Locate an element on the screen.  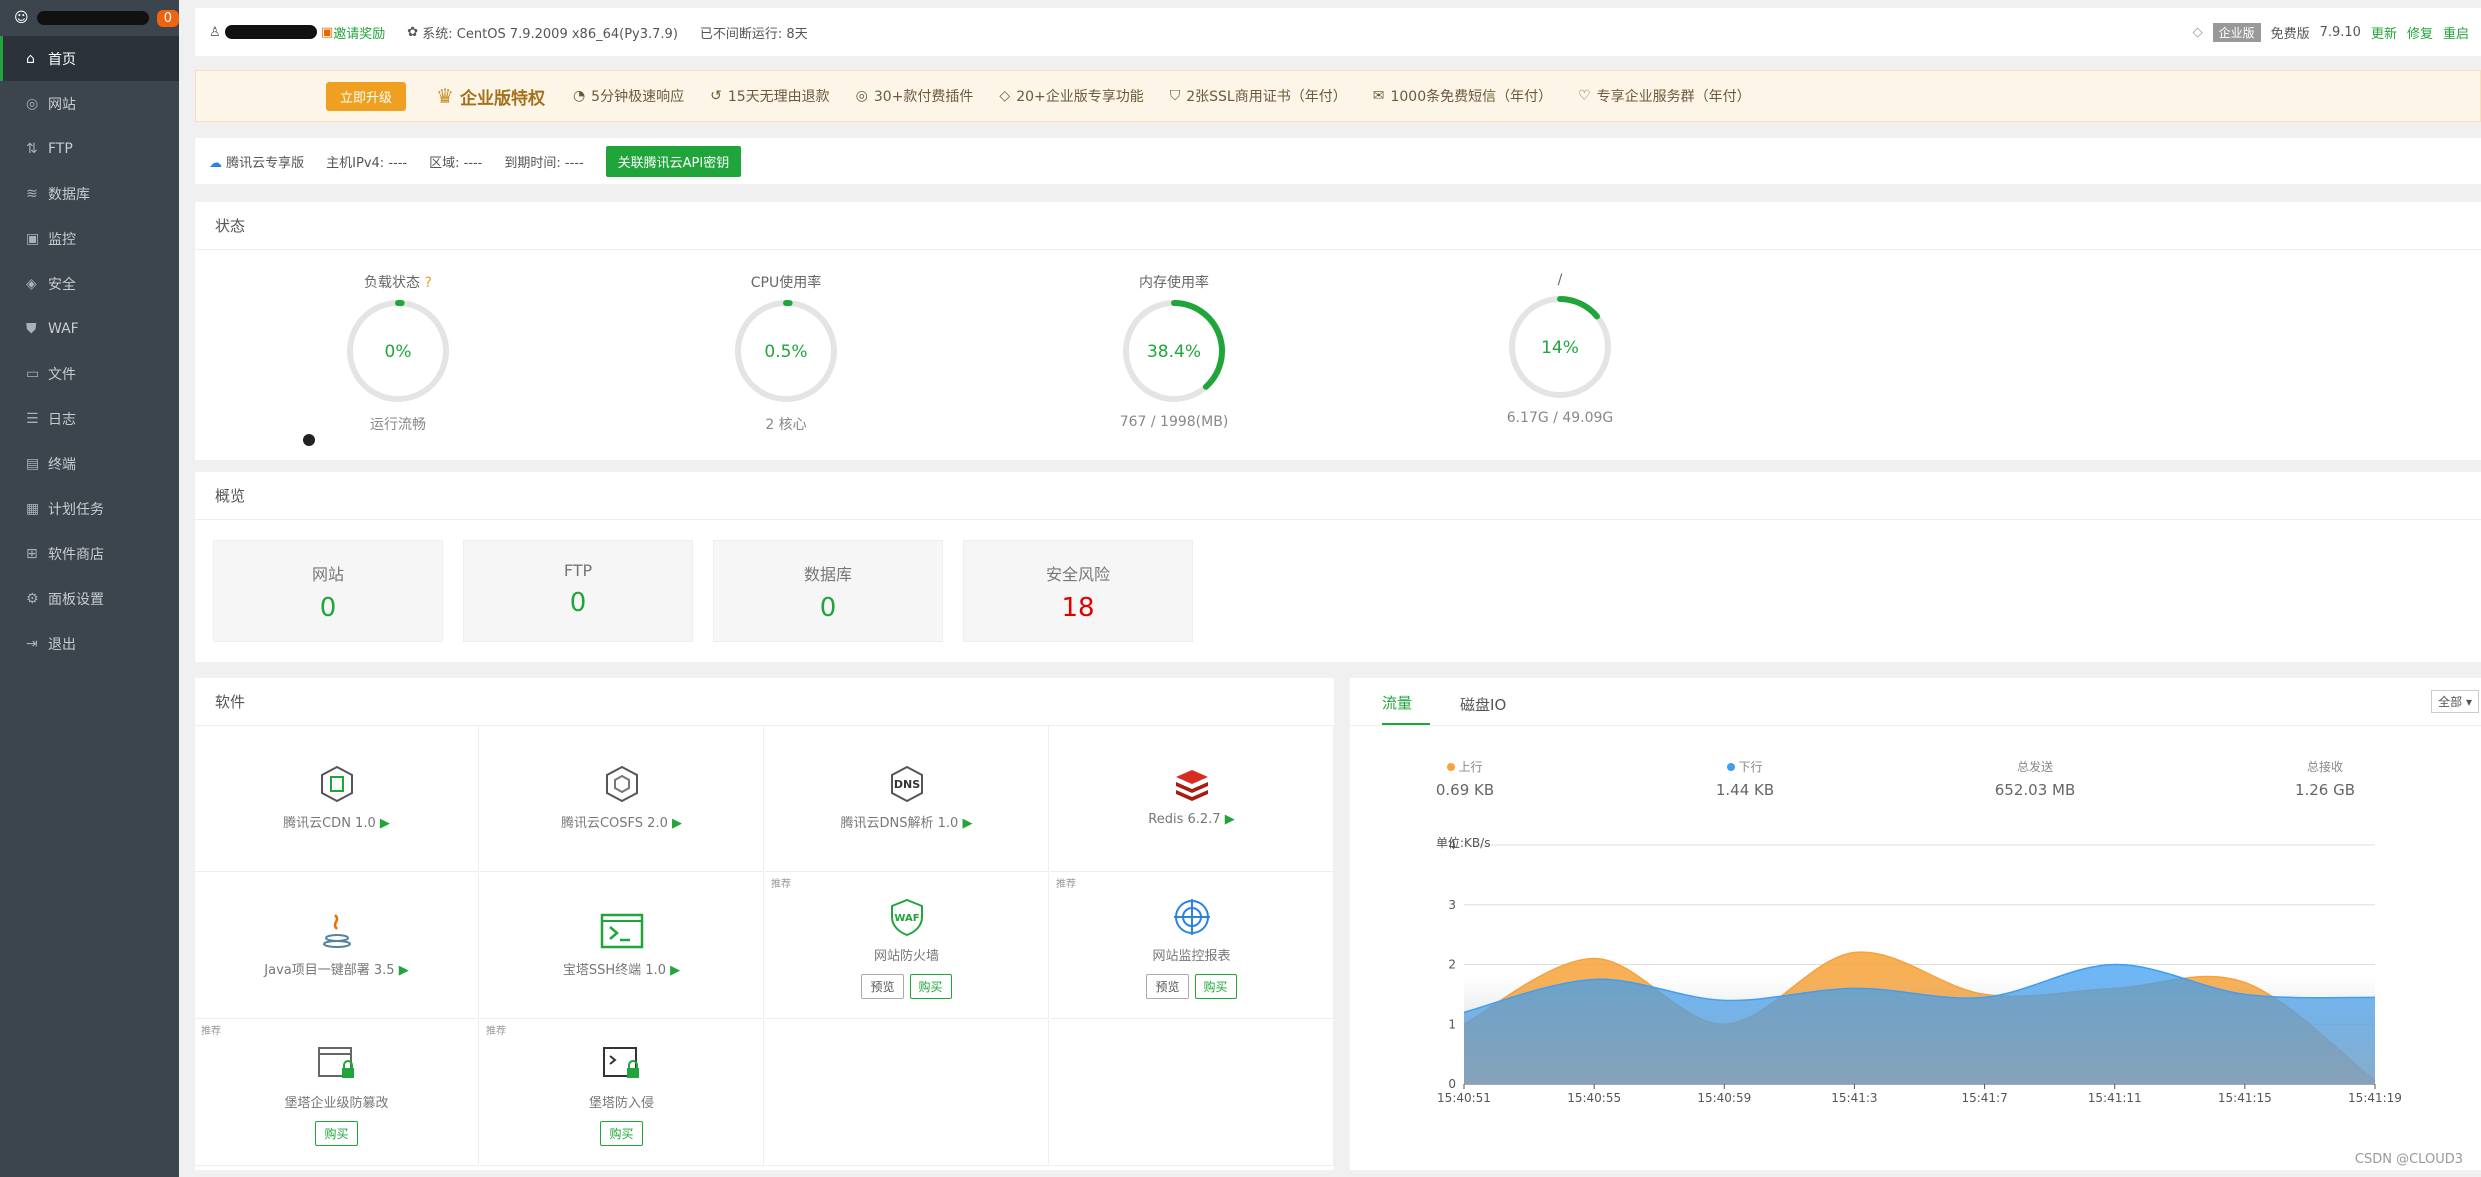
traffic-stat-label-text: 总接收 is located at coordinates (2324, 767).